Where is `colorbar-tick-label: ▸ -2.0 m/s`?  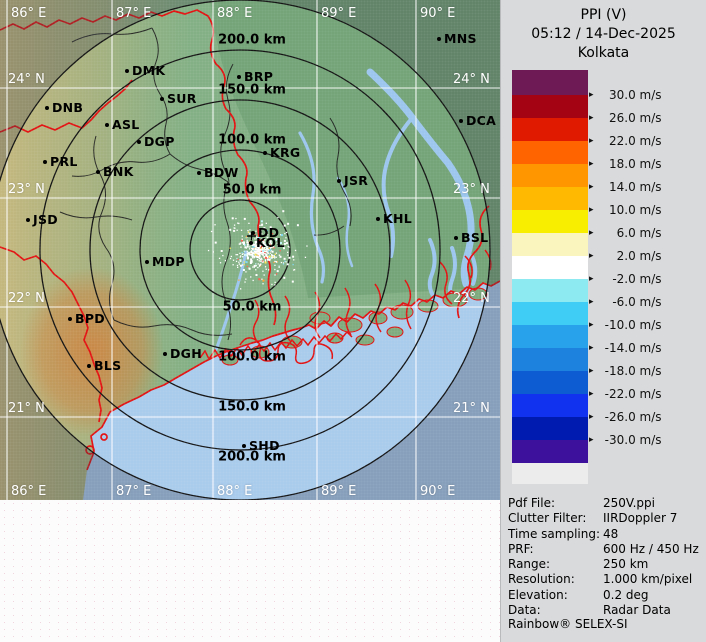
colorbar-tick-label: ▸ -2.0 m/s is located at coordinates (625, 279).